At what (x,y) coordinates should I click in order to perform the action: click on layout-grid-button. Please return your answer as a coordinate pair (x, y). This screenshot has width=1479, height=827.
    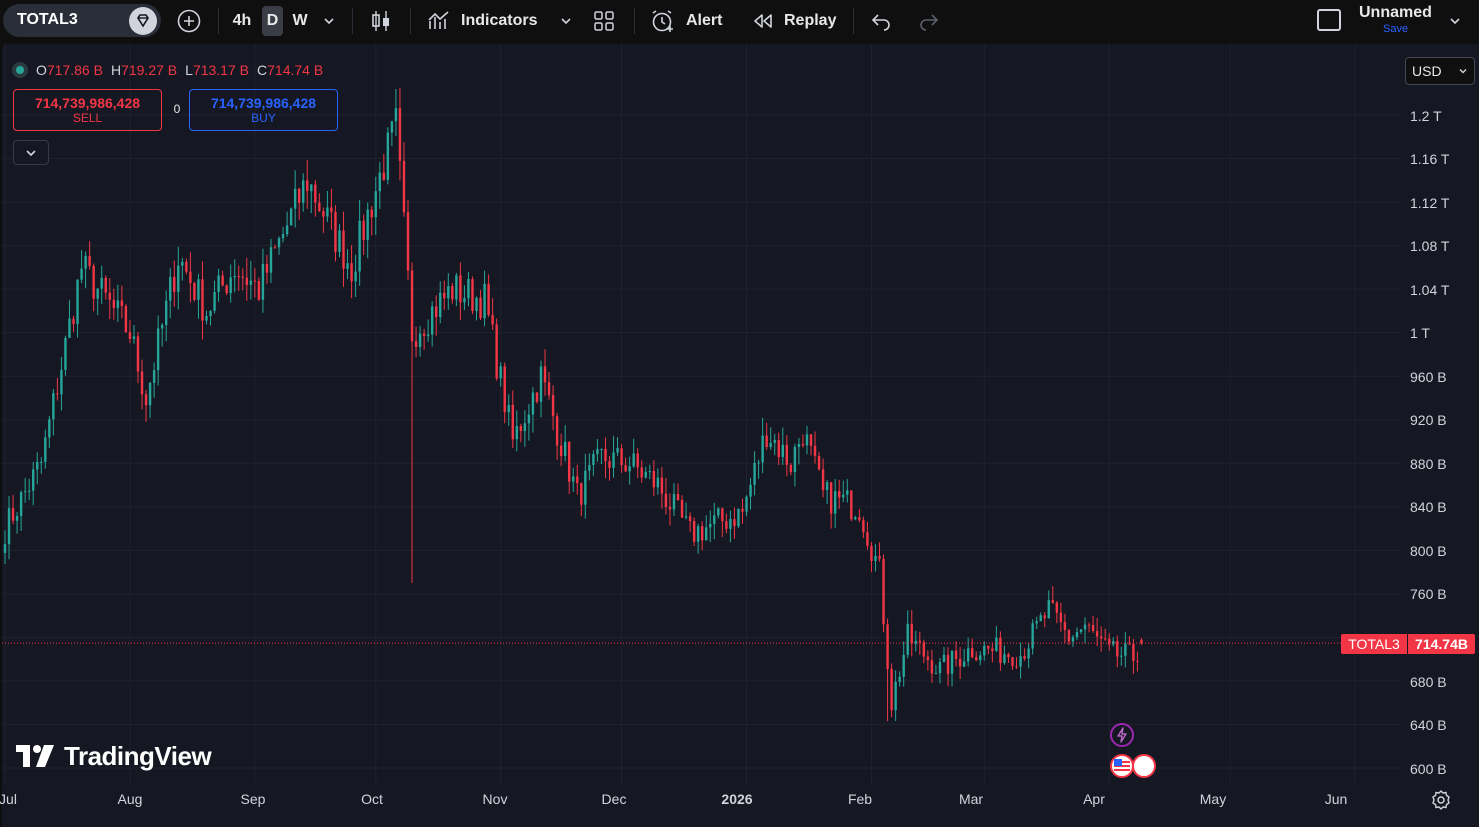
    Looking at the image, I should click on (604, 21).